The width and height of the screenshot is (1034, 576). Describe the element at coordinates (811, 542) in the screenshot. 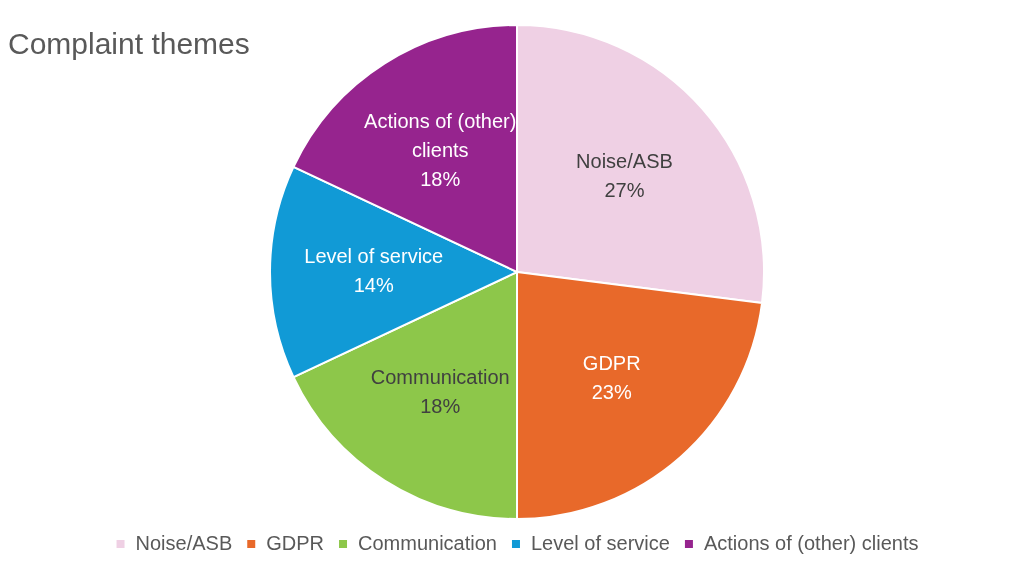

I see `legend-label: Actions of (other) clients` at that location.